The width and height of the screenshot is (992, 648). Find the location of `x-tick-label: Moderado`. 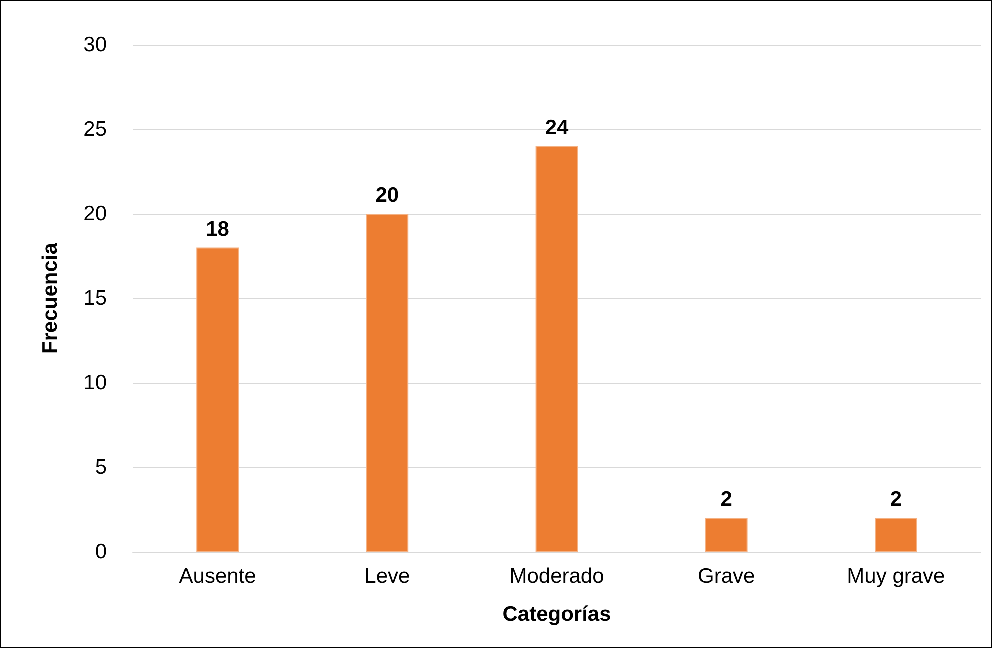

x-tick-label: Moderado is located at coordinates (557, 576).